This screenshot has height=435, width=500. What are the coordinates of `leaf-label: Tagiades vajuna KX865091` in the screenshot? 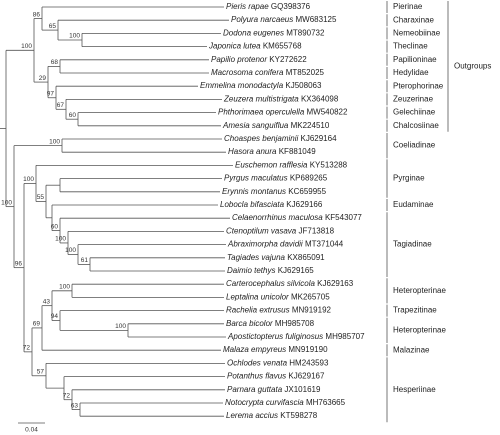 It's located at (276, 257).